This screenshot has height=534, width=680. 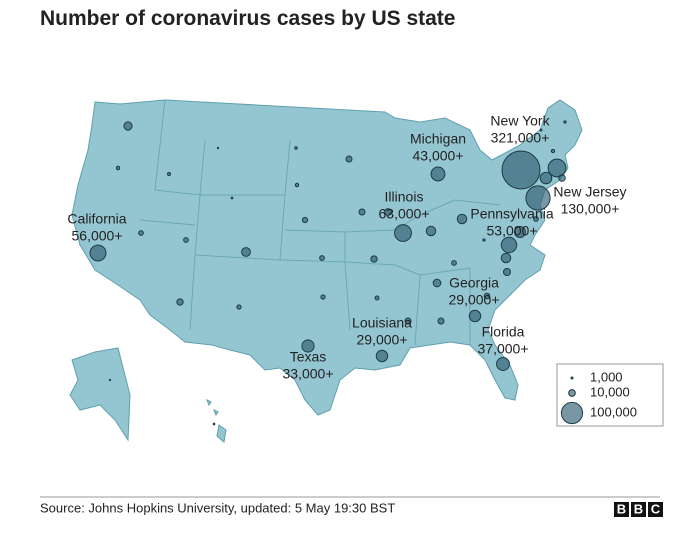 What do you see at coordinates (511, 214) in the screenshot?
I see `state-name: Pennsylvania` at bounding box center [511, 214].